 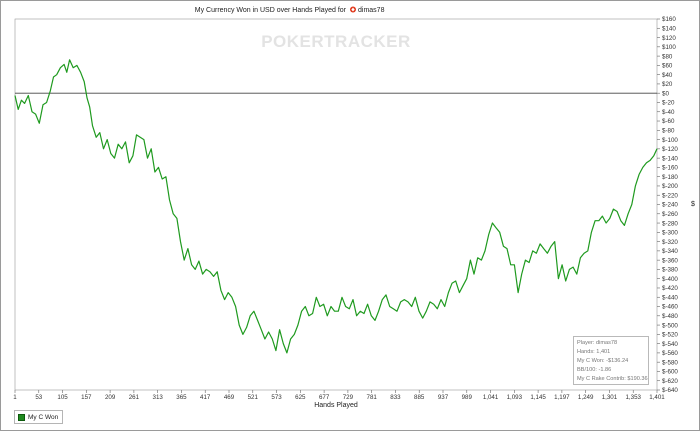 What do you see at coordinates (668, 131) in the screenshot?
I see `y-tick-label: $-80` at bounding box center [668, 131].